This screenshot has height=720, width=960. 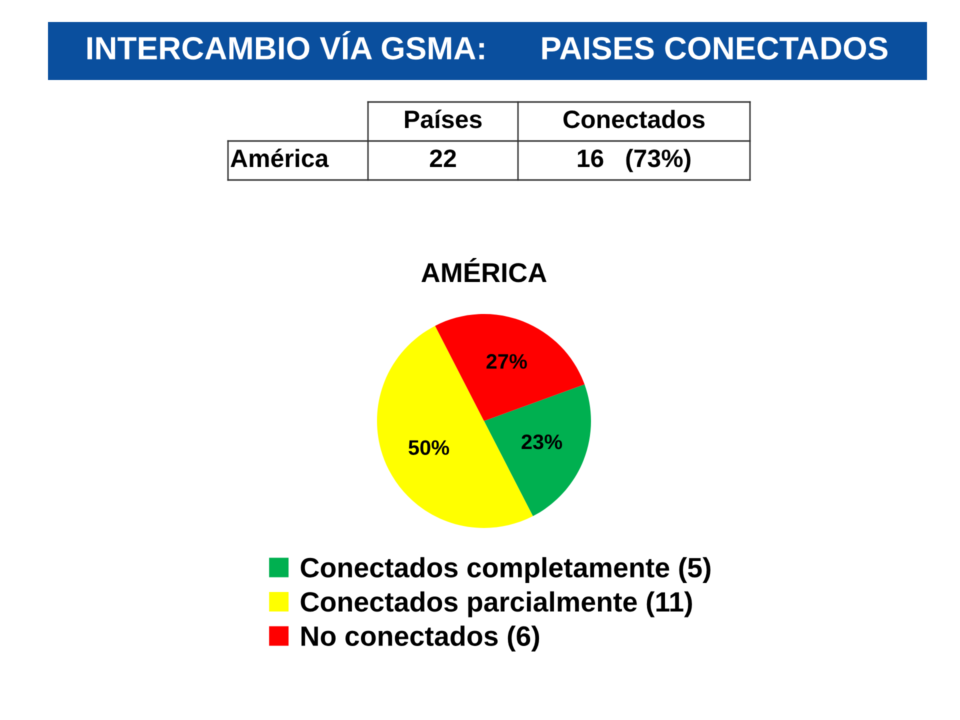 What do you see at coordinates (443, 119) in the screenshot?
I see `text: Países` at bounding box center [443, 119].